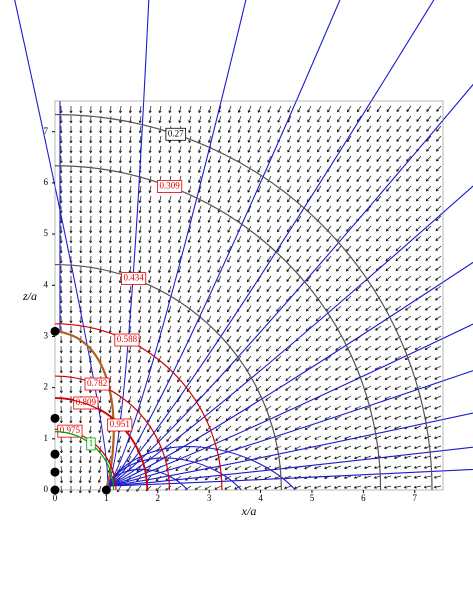  I want to click on y-tick-label: 2, so click(46, 387).